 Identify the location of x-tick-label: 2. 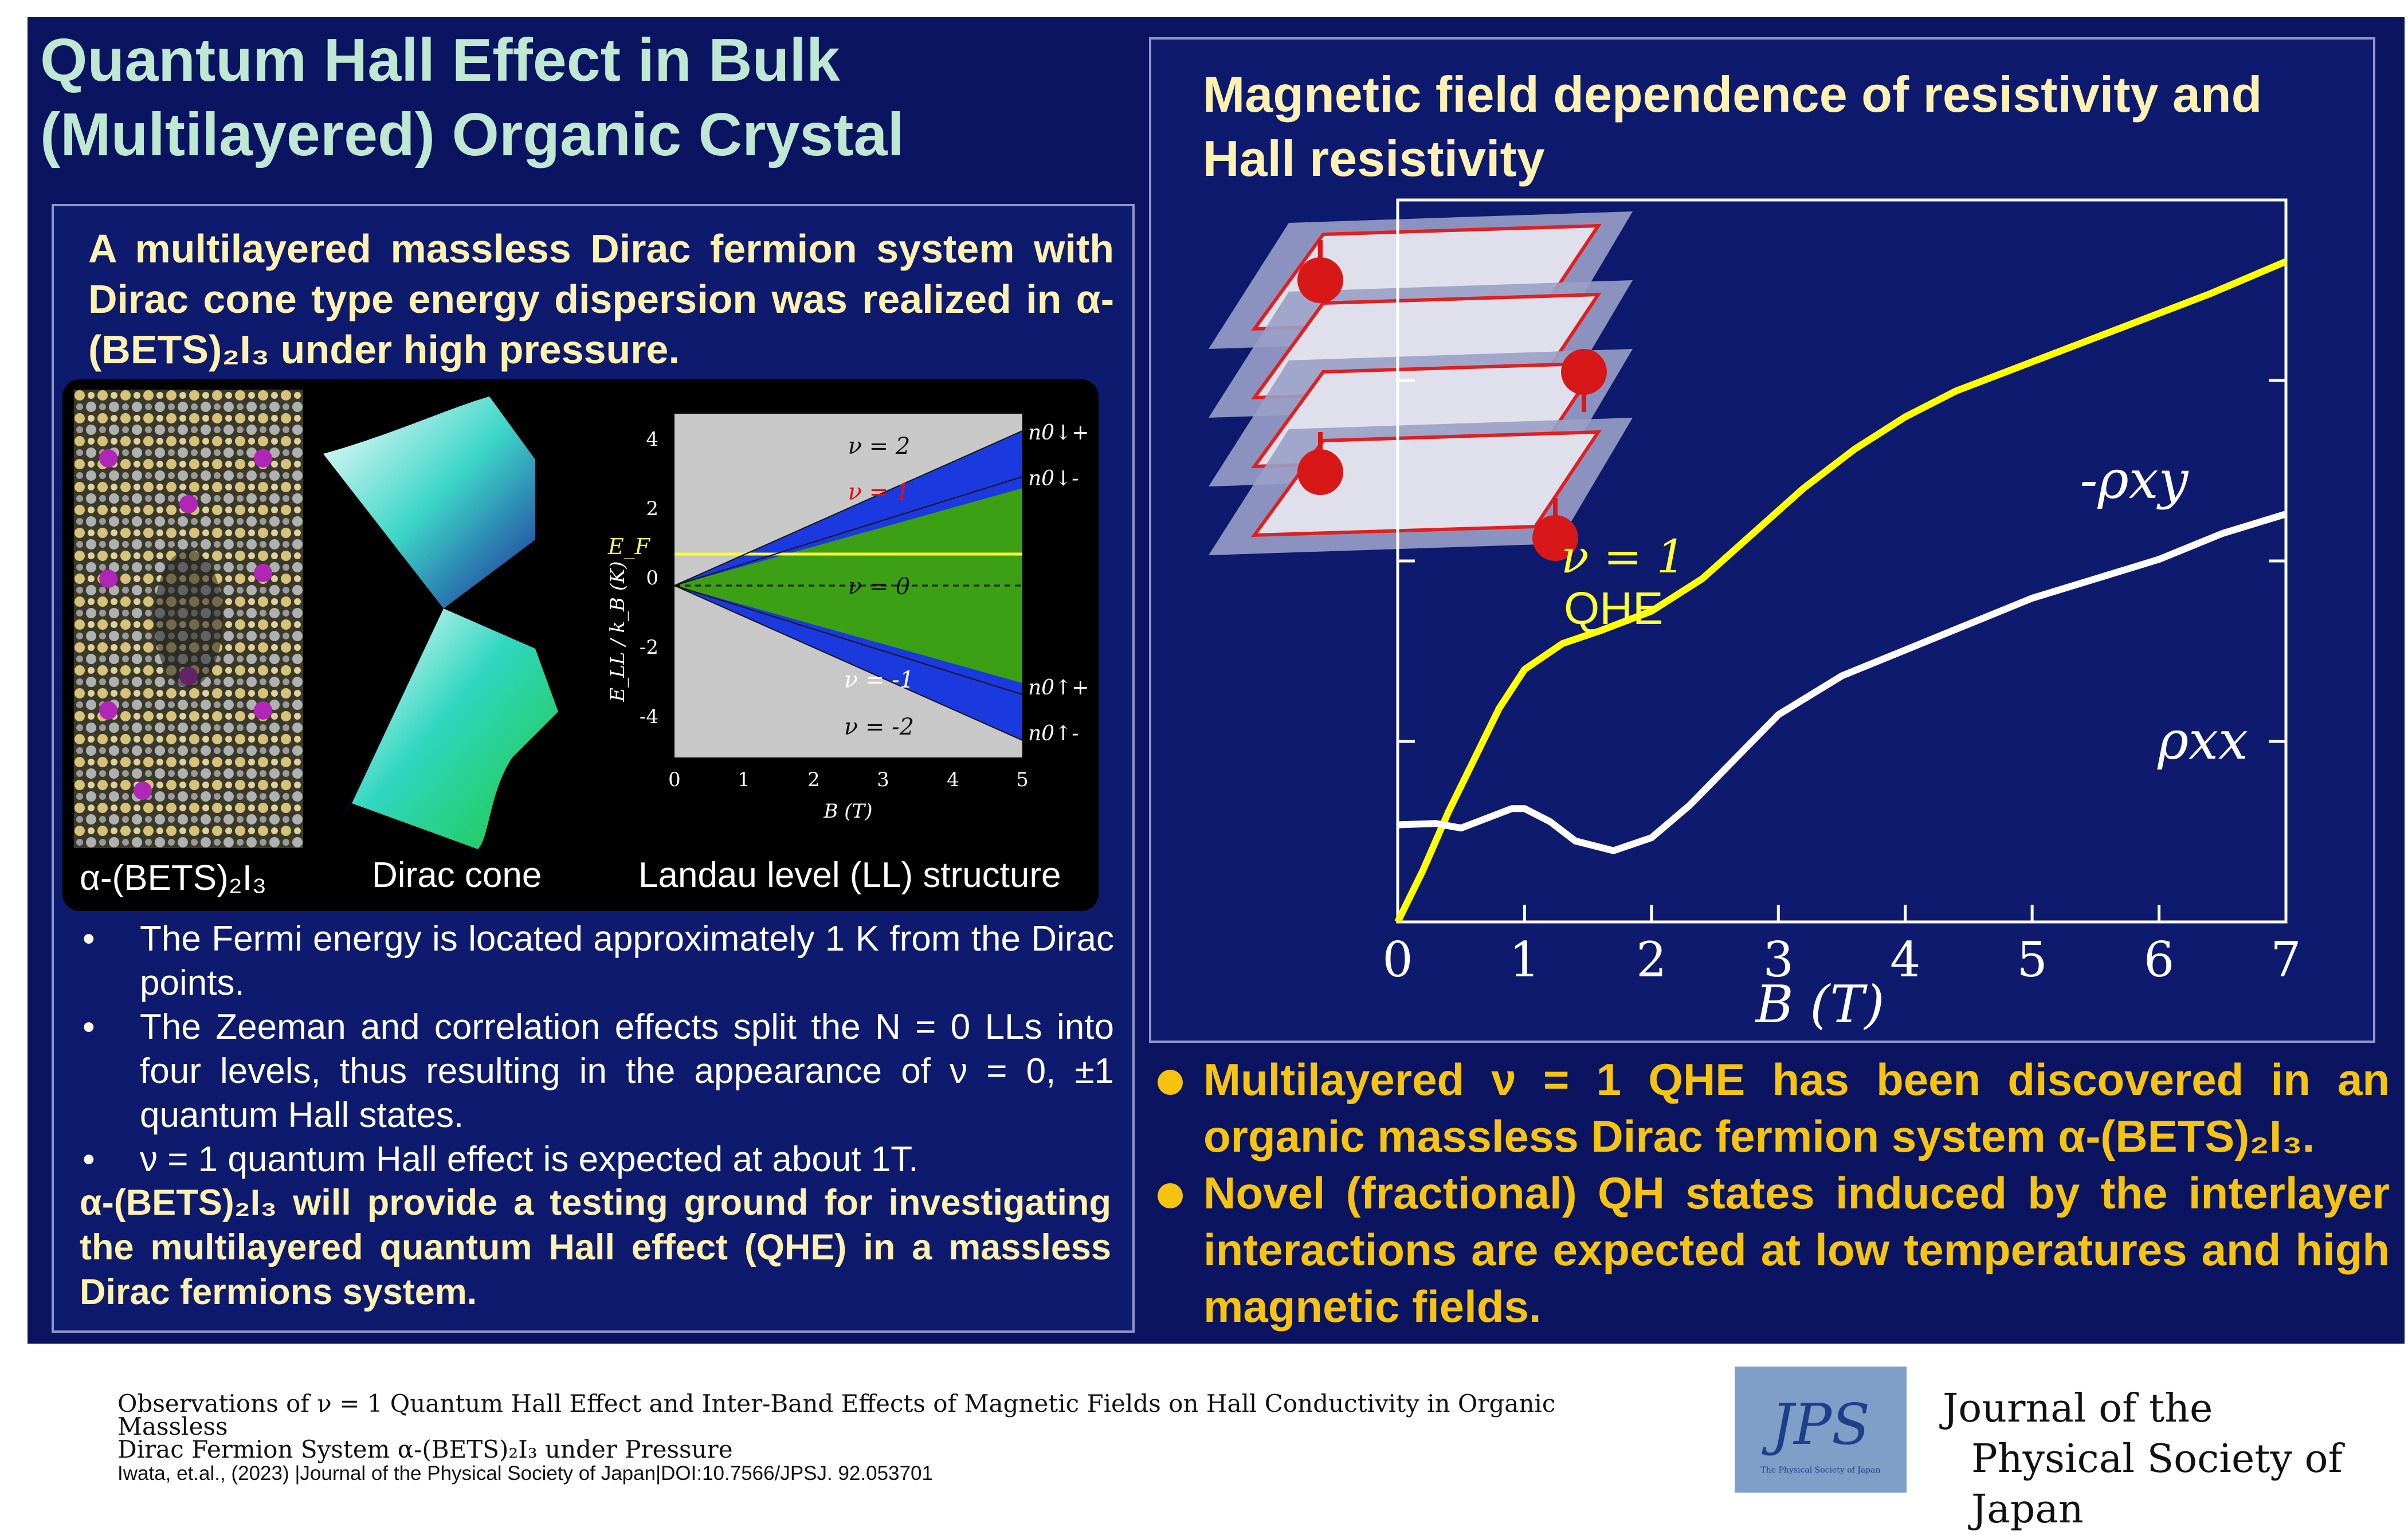
(1651, 960).